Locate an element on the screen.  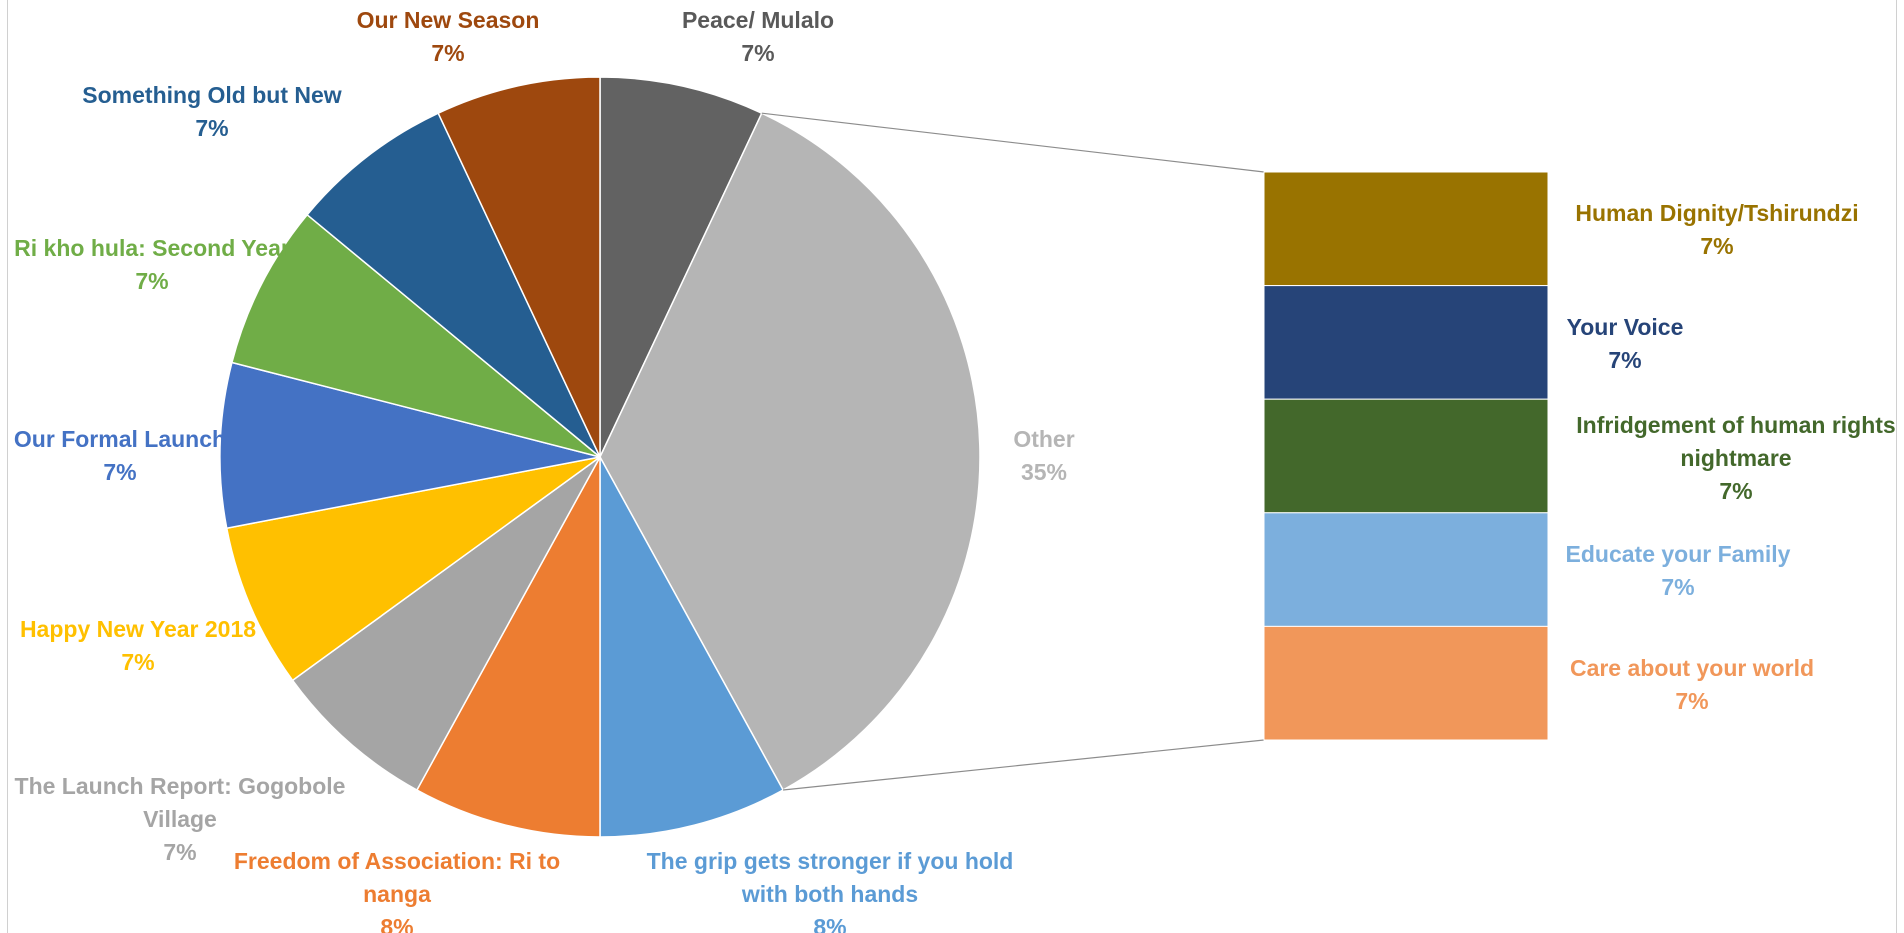
data-label-your-voice: Your Voice 7% is located at coordinates (1625, 343).